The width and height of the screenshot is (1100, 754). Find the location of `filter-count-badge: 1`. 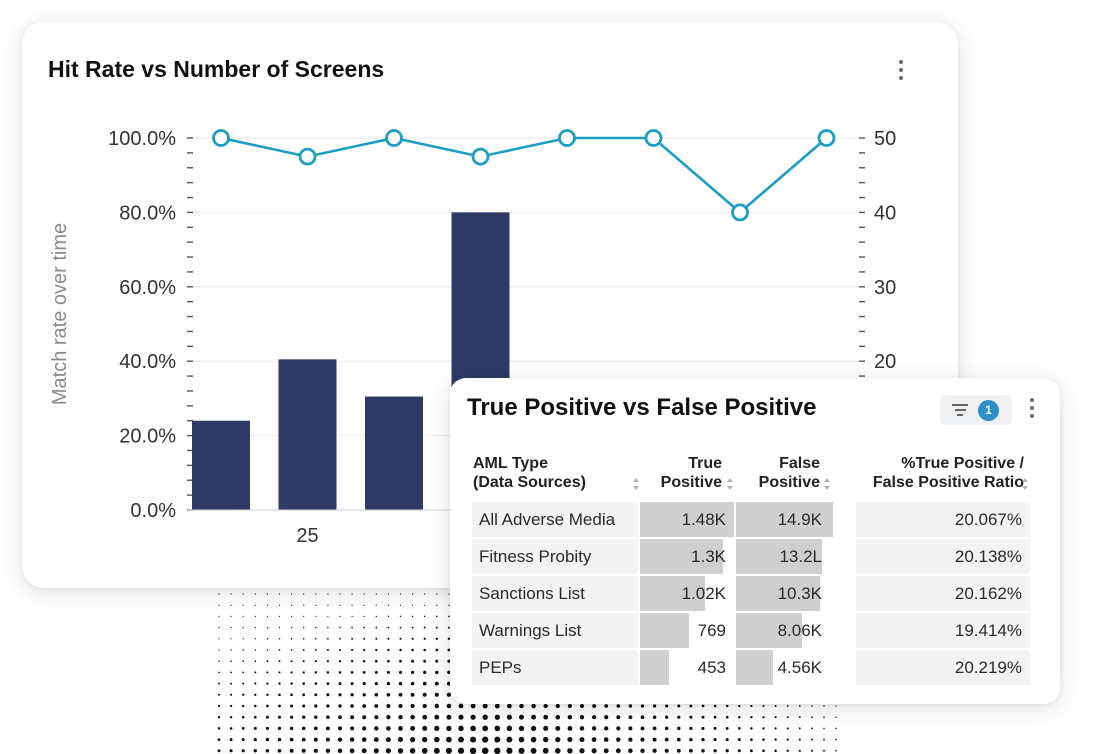

filter-count-badge: 1 is located at coordinates (988, 410).